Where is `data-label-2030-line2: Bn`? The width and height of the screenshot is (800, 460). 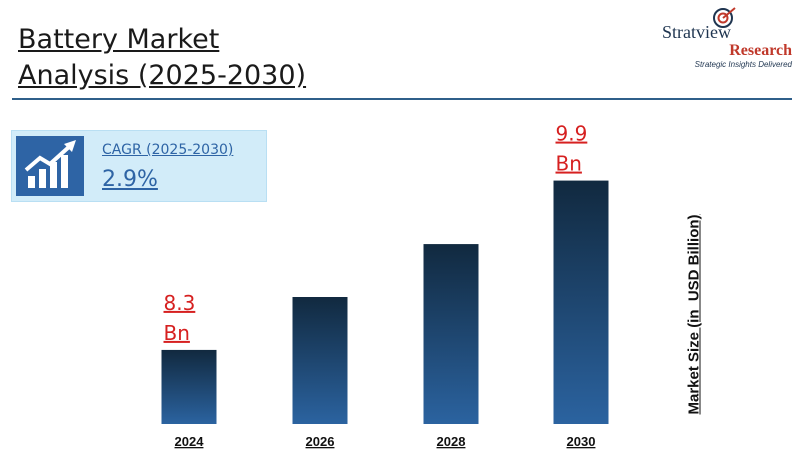 data-label-2030-line2: Bn is located at coordinates (569, 164).